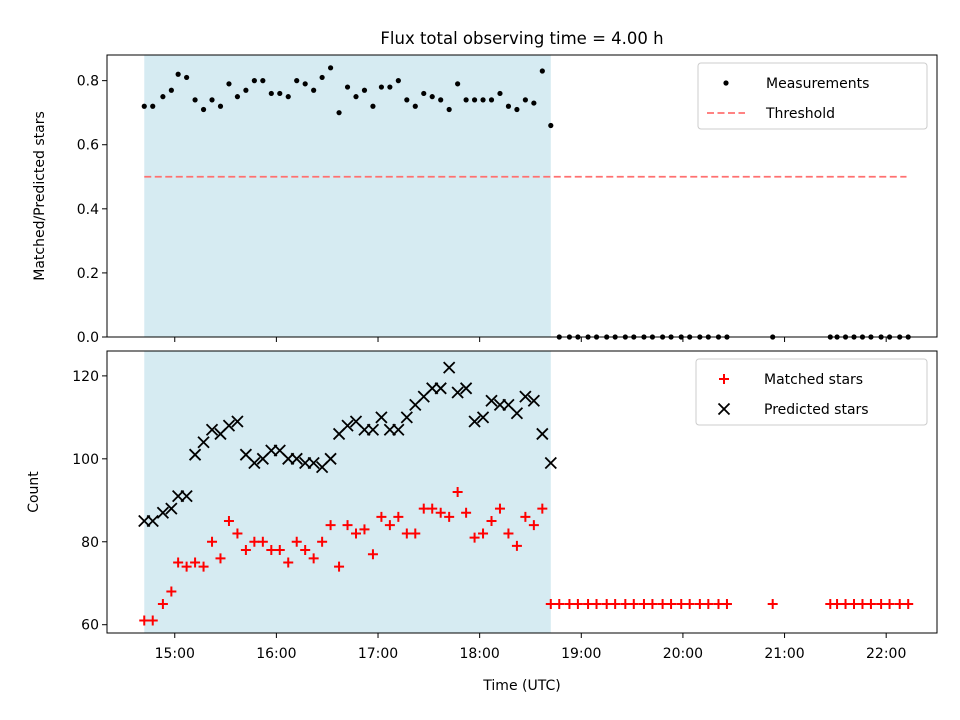  What do you see at coordinates (175, 654) in the screenshot?
I see `x-tick-label: 15:00` at bounding box center [175, 654].